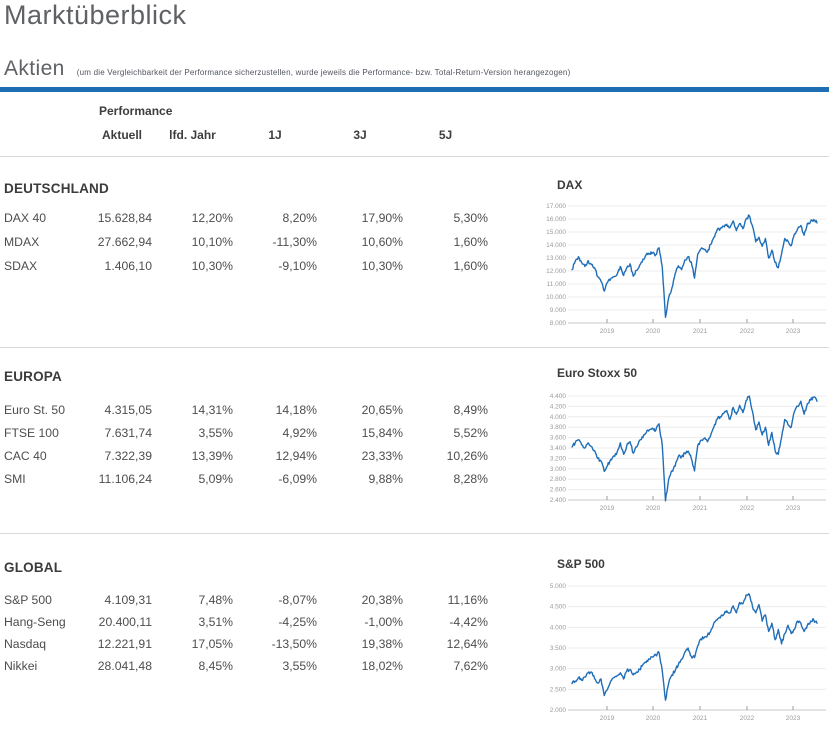 The width and height of the screenshot is (833, 736). I want to click on svg-text: 3.000, so click(558, 469).